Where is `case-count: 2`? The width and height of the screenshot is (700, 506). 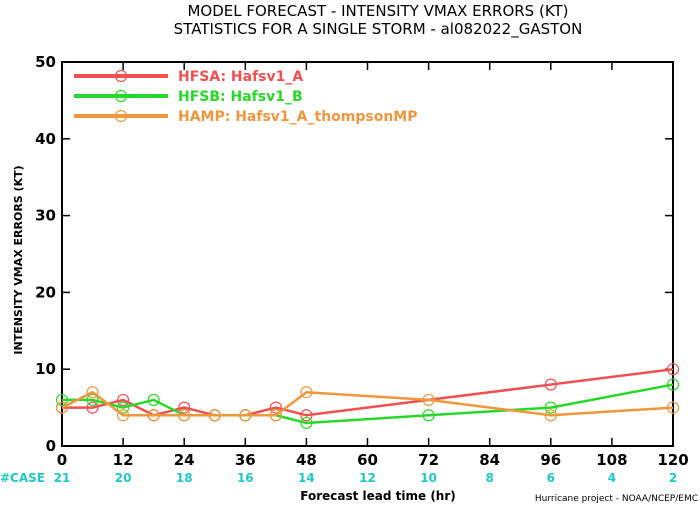
case-count: 2 is located at coordinates (673, 478).